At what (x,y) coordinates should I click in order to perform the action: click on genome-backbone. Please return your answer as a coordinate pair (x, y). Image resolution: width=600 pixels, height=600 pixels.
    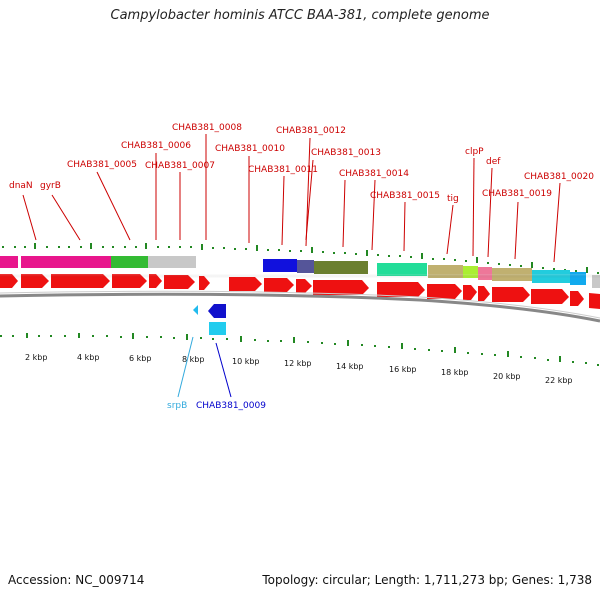
    Looking at the image, I should click on (300, 307).